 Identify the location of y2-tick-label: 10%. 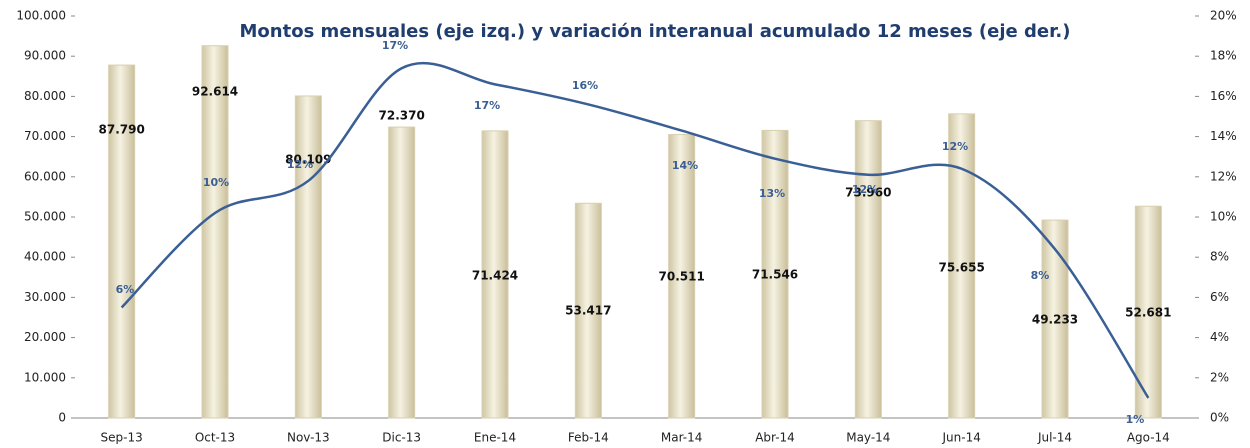
(1223, 217).